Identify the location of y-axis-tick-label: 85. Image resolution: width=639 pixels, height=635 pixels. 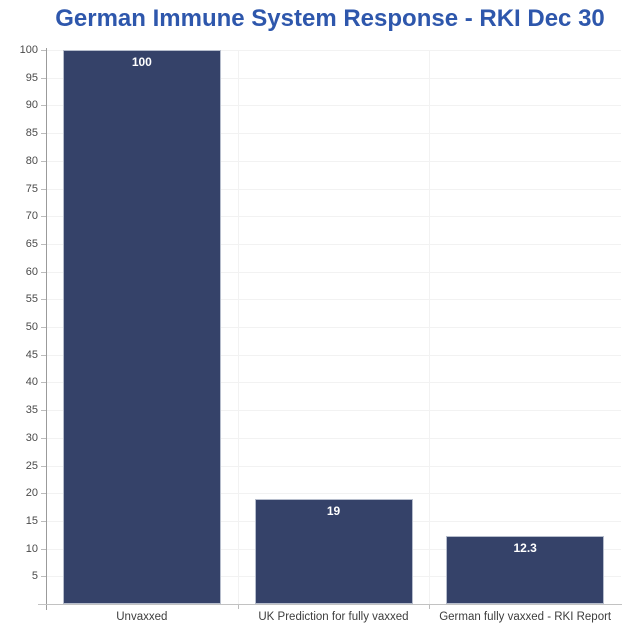
(31, 133).